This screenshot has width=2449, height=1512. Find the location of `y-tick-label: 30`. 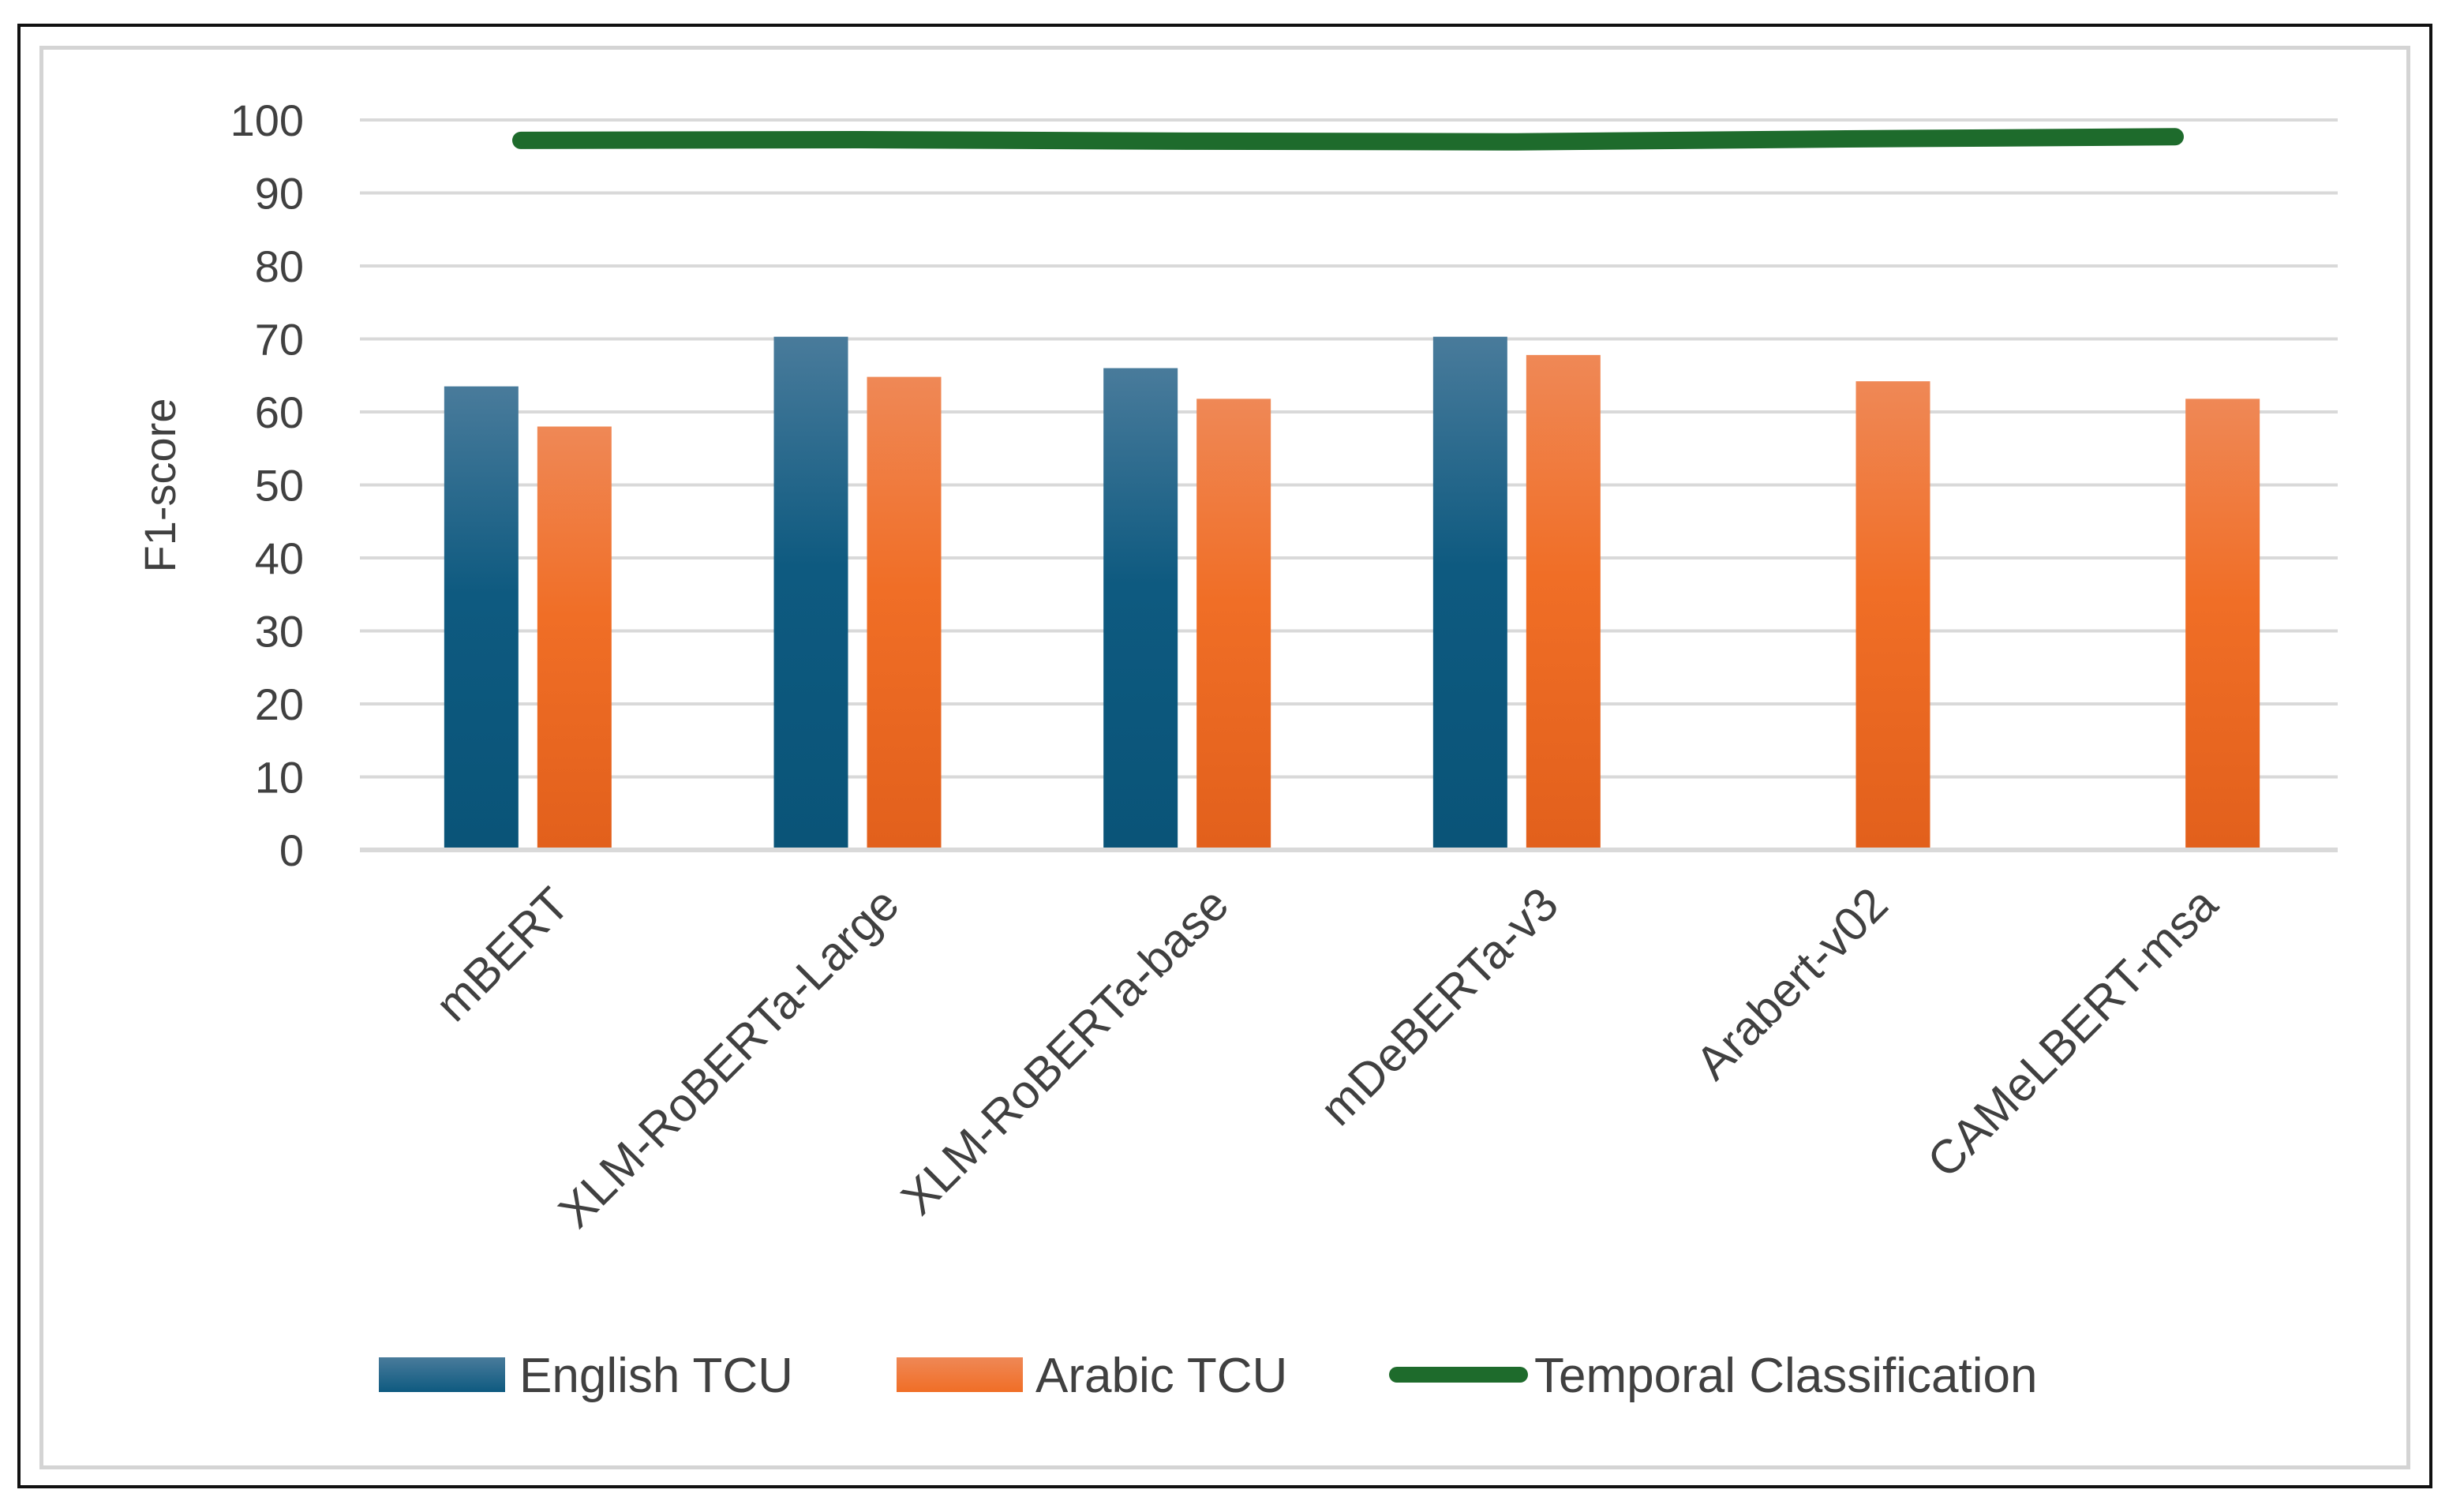

y-tick-label: 30 is located at coordinates (279, 632).